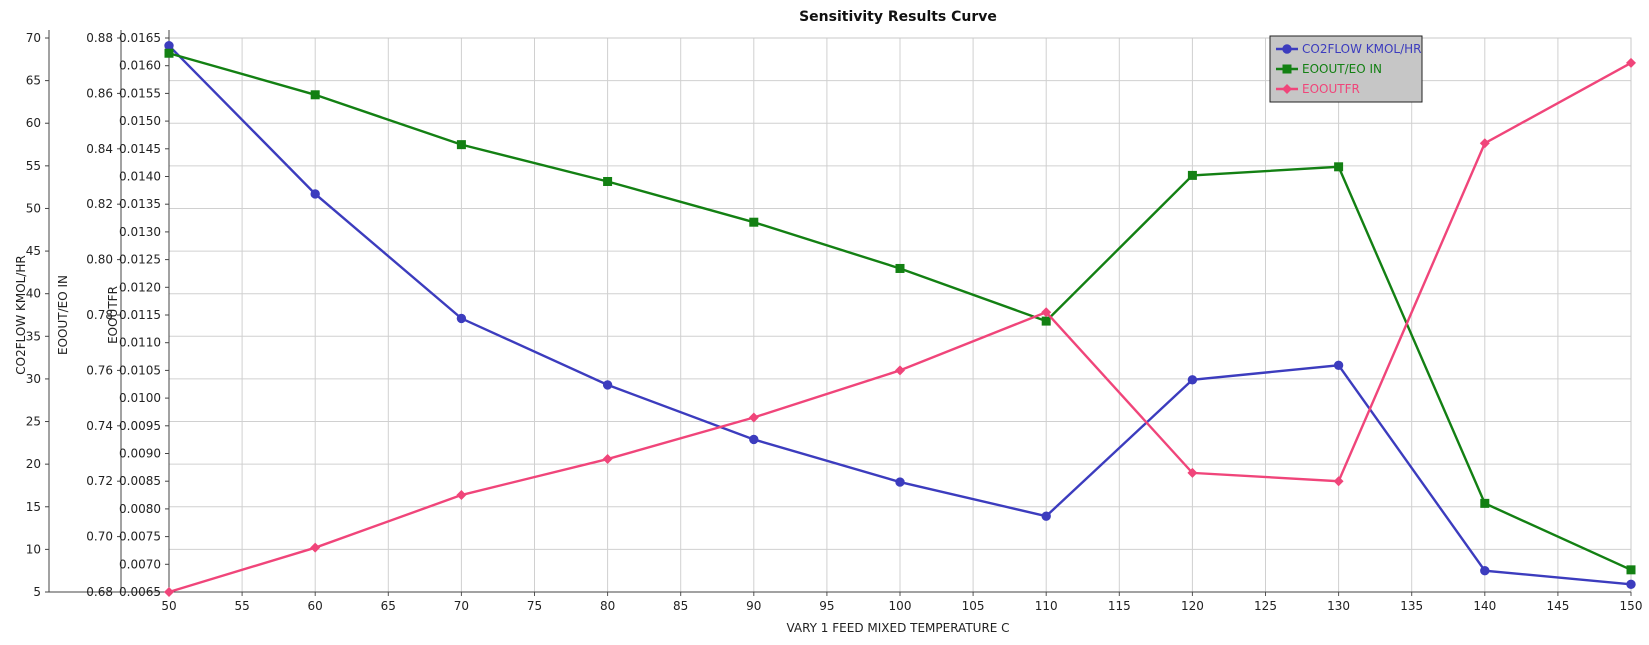 Image resolution: width=1649 pixels, height=645 pixels. Describe the element at coordinates (99, 537) in the screenshot. I see `y-tick-label: 0.70` at that location.